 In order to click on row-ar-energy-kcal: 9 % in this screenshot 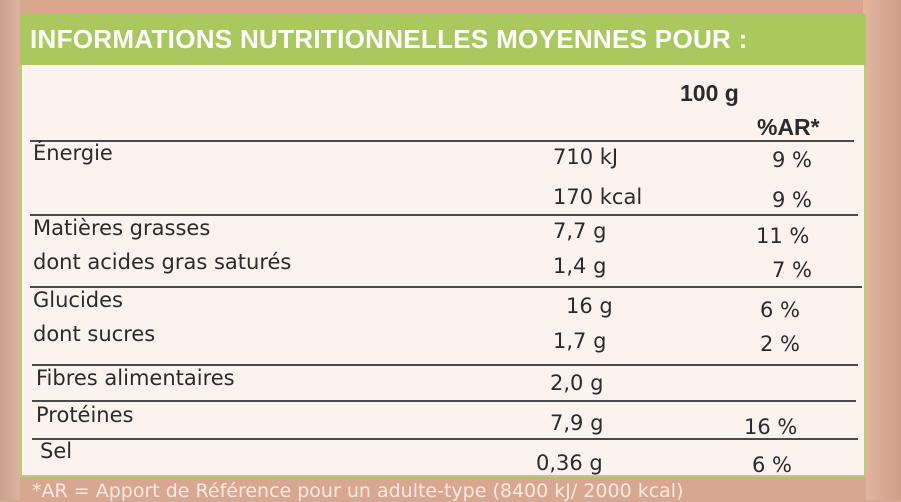, I will do `click(792, 200)`.